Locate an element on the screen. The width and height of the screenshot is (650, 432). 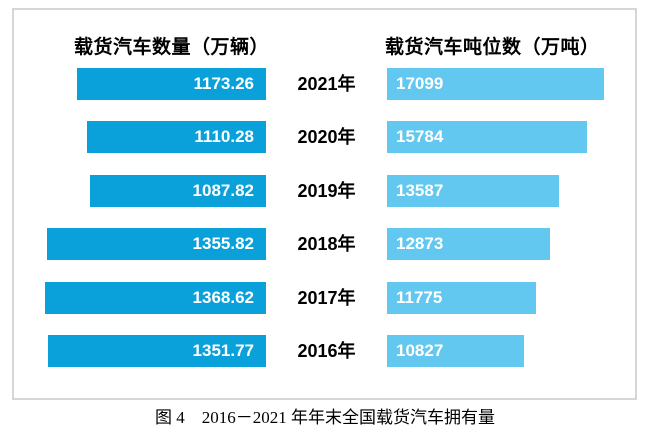
year-label: 2021年 is located at coordinates (326, 83).